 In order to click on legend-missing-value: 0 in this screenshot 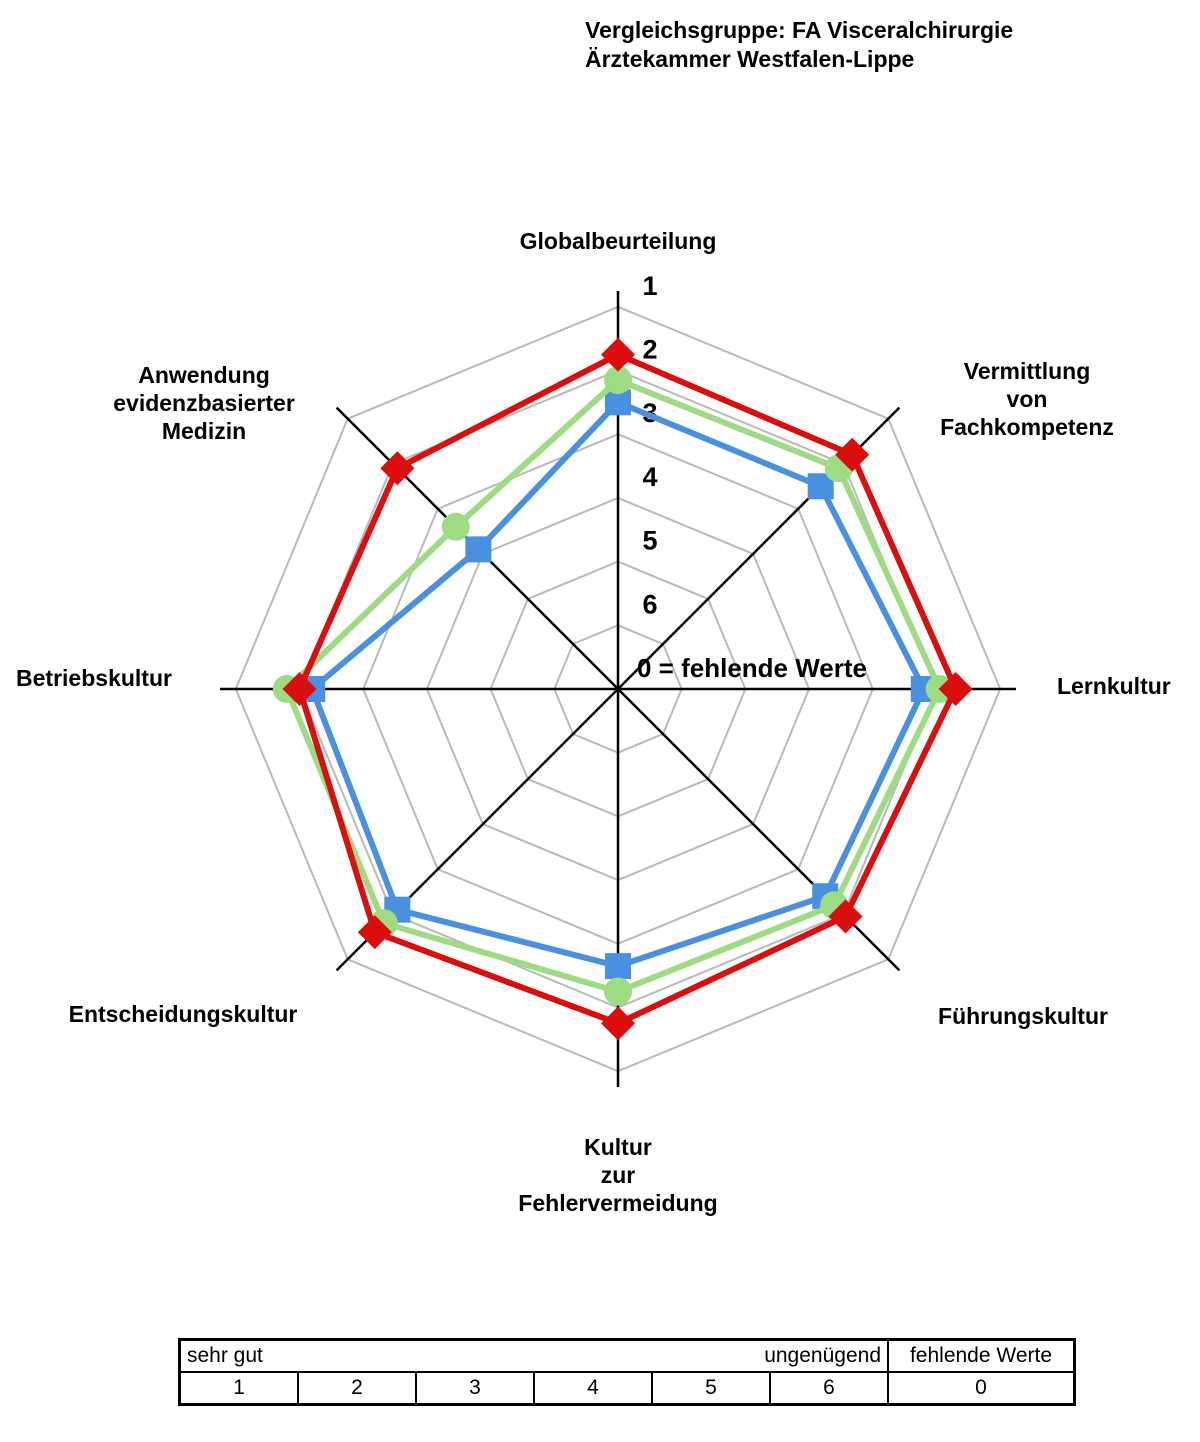, I will do `click(981, 1388)`.